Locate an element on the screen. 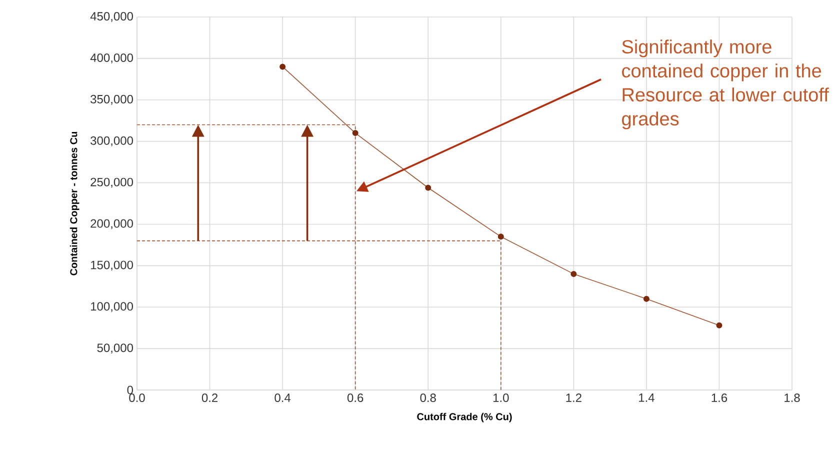  x-tick-label: 0.8 is located at coordinates (428, 398).